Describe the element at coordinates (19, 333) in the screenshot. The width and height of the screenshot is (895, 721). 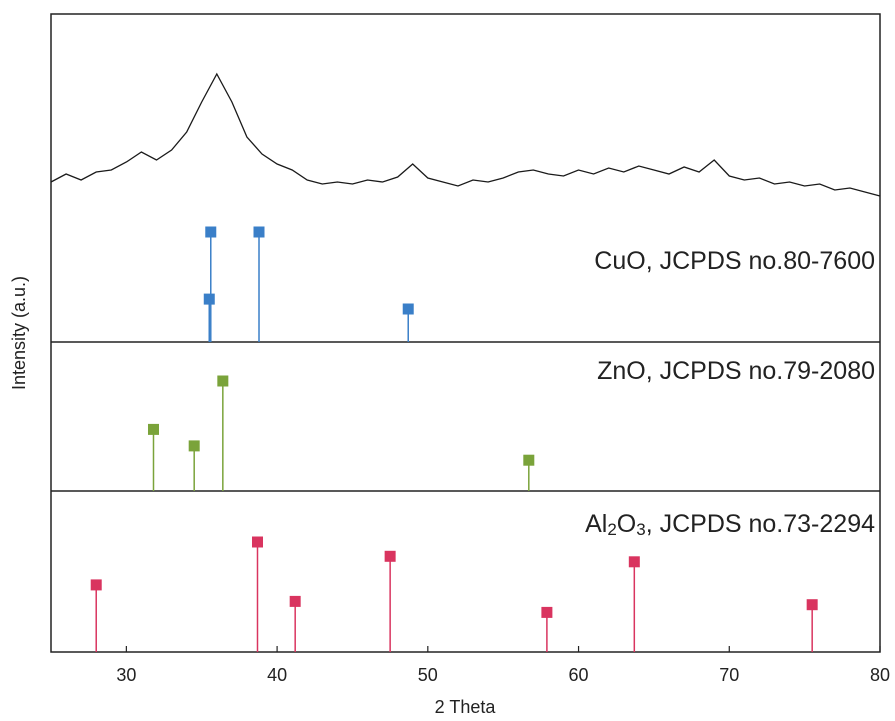
I see `y-axis-label: Intensity (a.u.)` at that location.